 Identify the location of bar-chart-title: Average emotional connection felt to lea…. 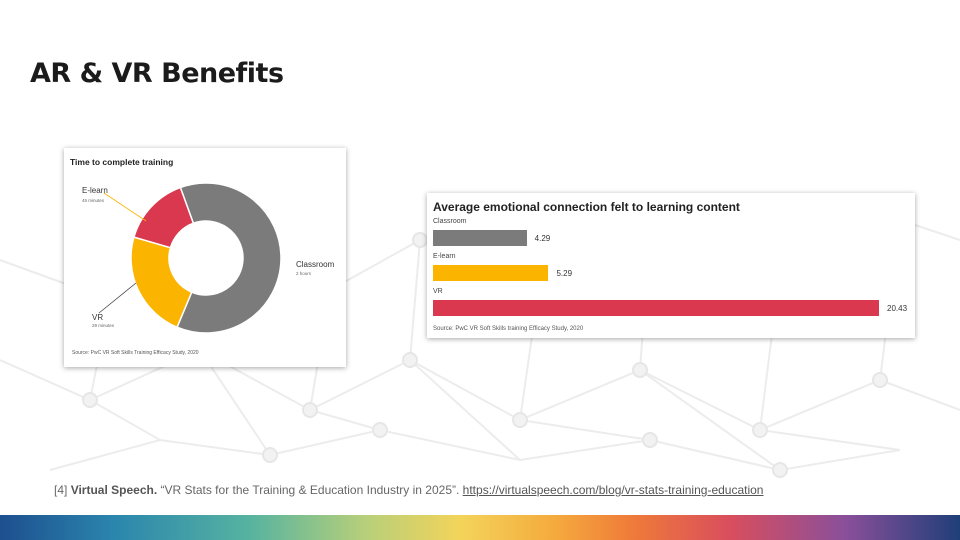
(586, 207).